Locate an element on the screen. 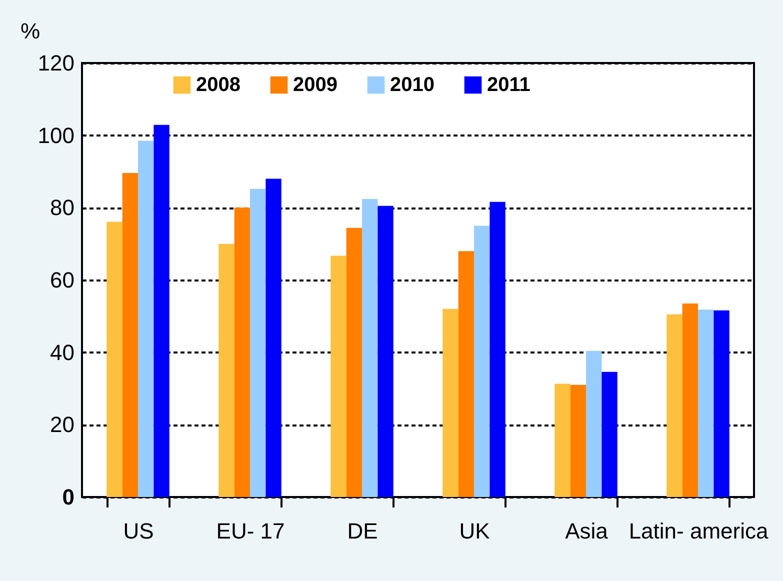 This screenshot has width=783, height=581. x-tick-label: UK is located at coordinates (474, 531).